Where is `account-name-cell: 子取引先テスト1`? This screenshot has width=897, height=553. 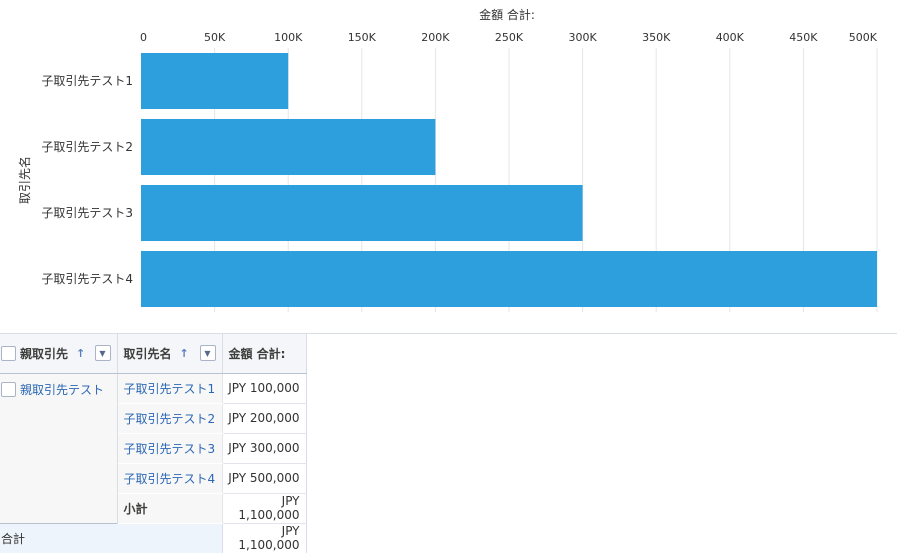
account-name-cell: 子取引先テスト1 is located at coordinates (170, 388).